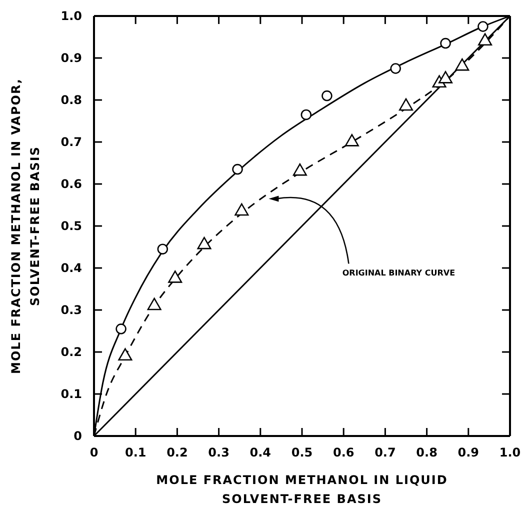 The height and width of the screenshot is (511, 526). What do you see at coordinates (71, 183) in the screenshot?
I see `y-tick-label: 0.6` at bounding box center [71, 183].